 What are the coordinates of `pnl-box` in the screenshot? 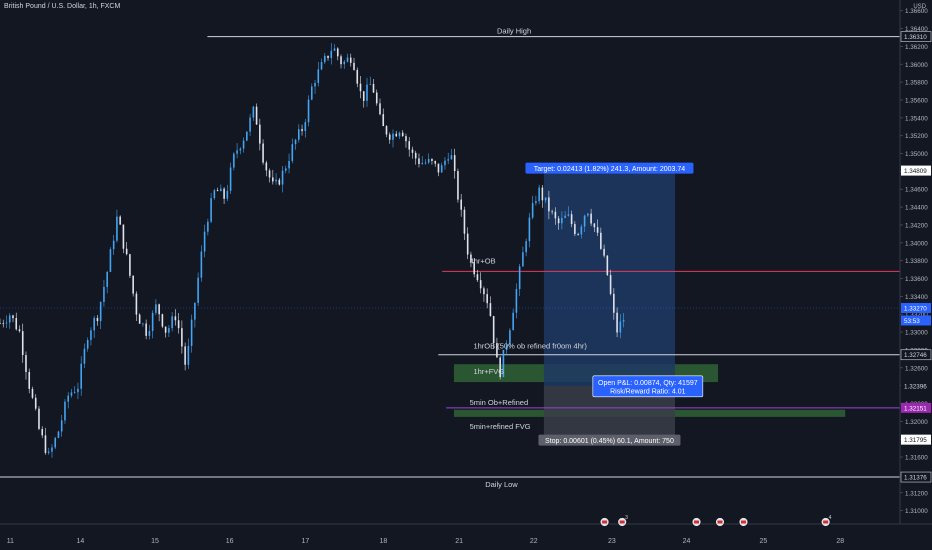 It's located at (648, 386).